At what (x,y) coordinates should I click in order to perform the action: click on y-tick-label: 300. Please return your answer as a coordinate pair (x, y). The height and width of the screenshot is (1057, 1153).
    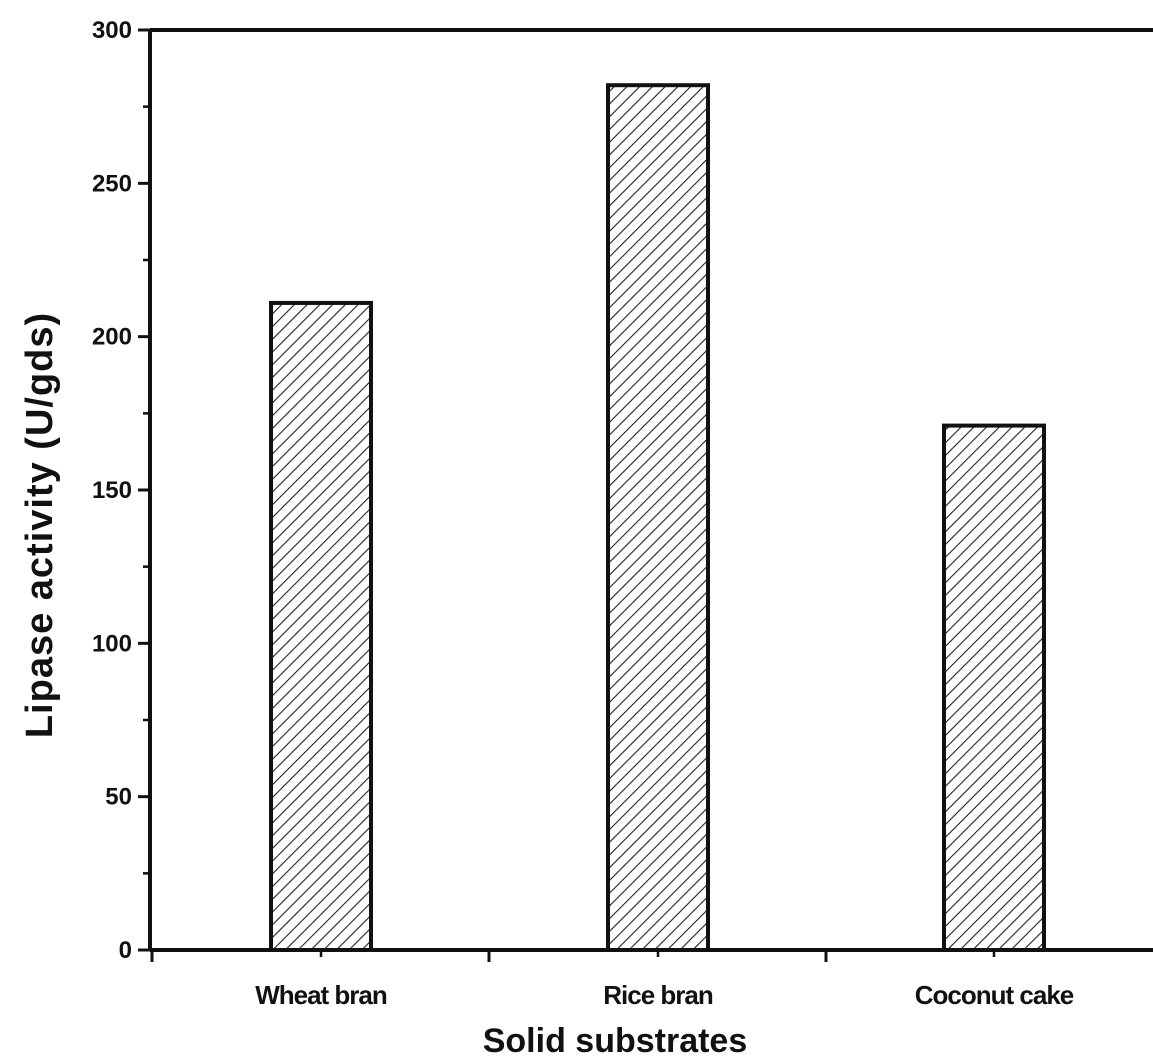
    Looking at the image, I should click on (112, 30).